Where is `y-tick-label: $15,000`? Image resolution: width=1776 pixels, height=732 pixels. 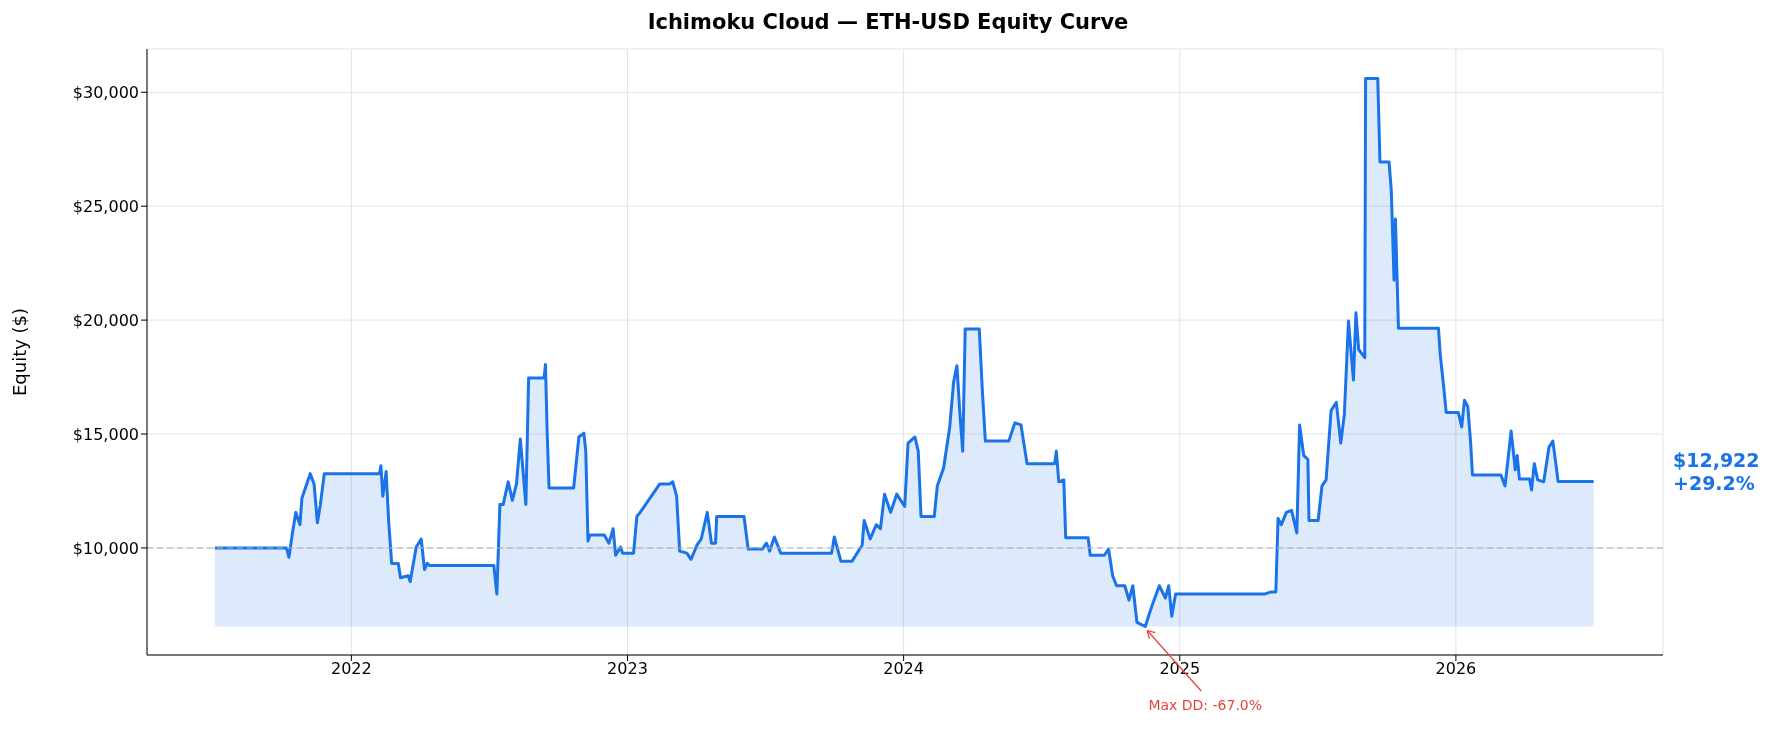 y-tick-label: $15,000 is located at coordinates (105, 434).